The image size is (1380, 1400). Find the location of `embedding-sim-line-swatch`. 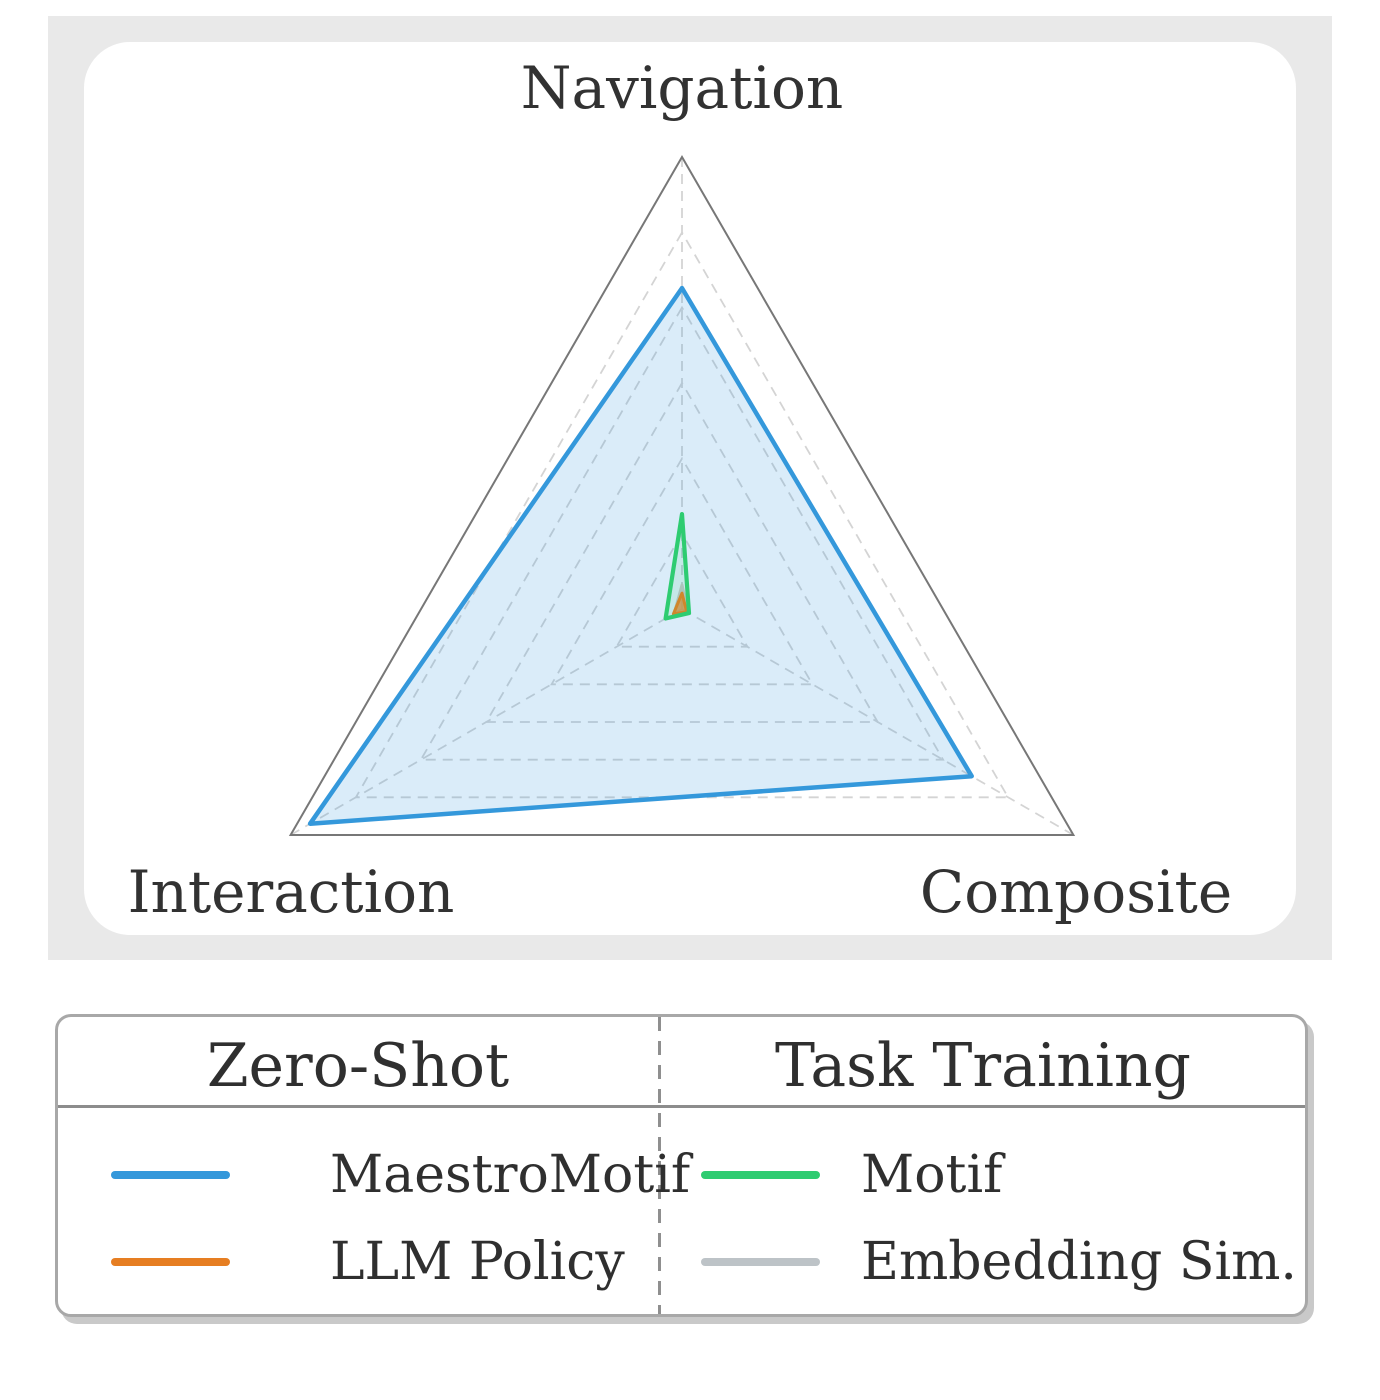

embedding-sim-line-swatch is located at coordinates (760, 1262).